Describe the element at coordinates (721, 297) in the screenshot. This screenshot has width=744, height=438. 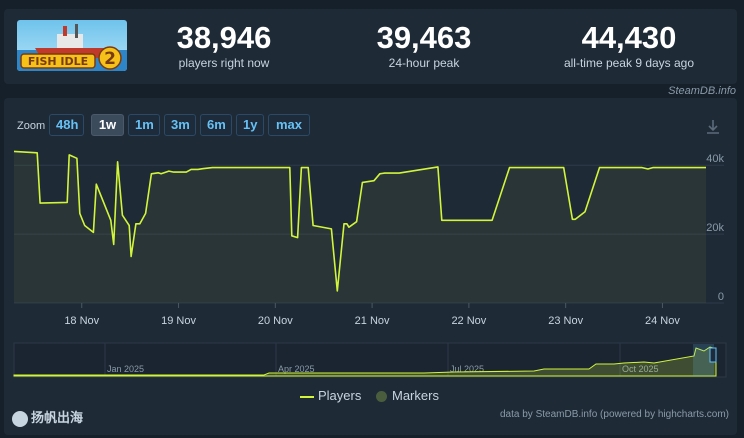
I see `y-tick-label: 0` at that location.